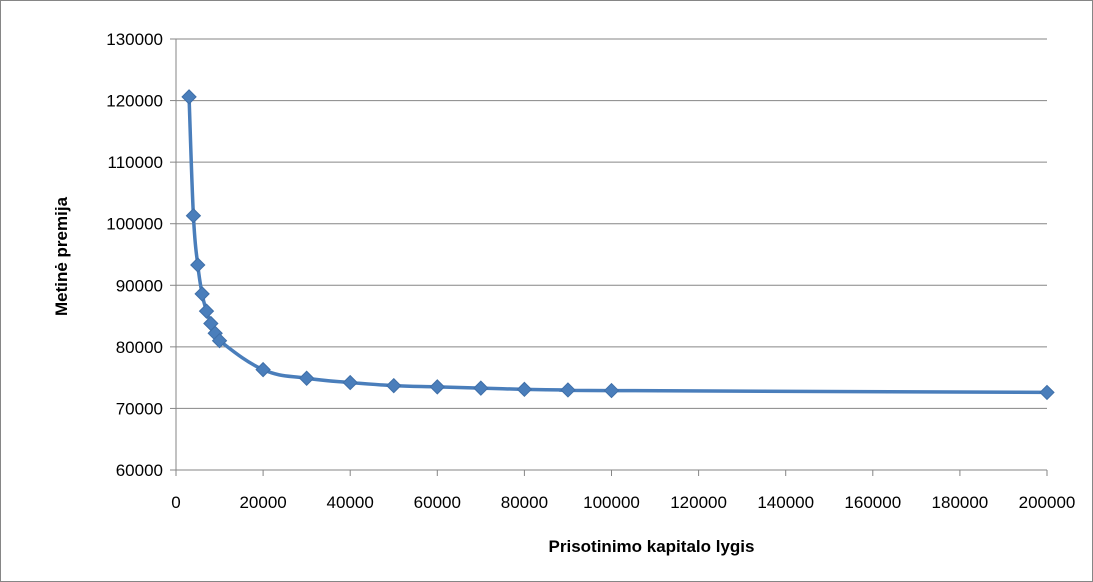  Describe the element at coordinates (785, 502) in the screenshot. I see `x-tick-label: 140000` at that location.